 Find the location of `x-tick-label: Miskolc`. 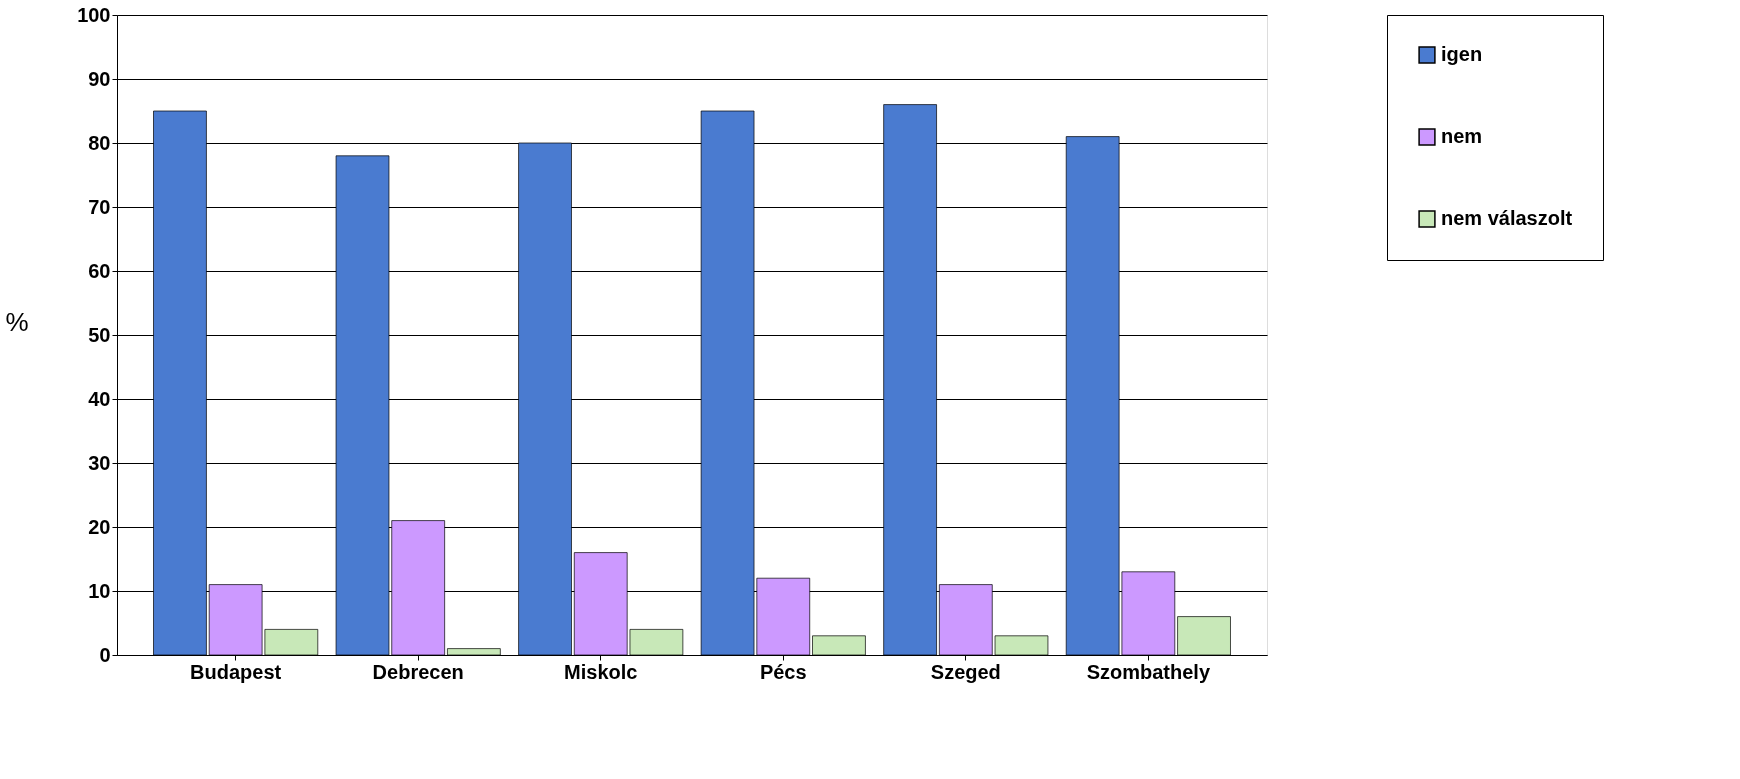

x-tick-label: Miskolc is located at coordinates (601, 671).